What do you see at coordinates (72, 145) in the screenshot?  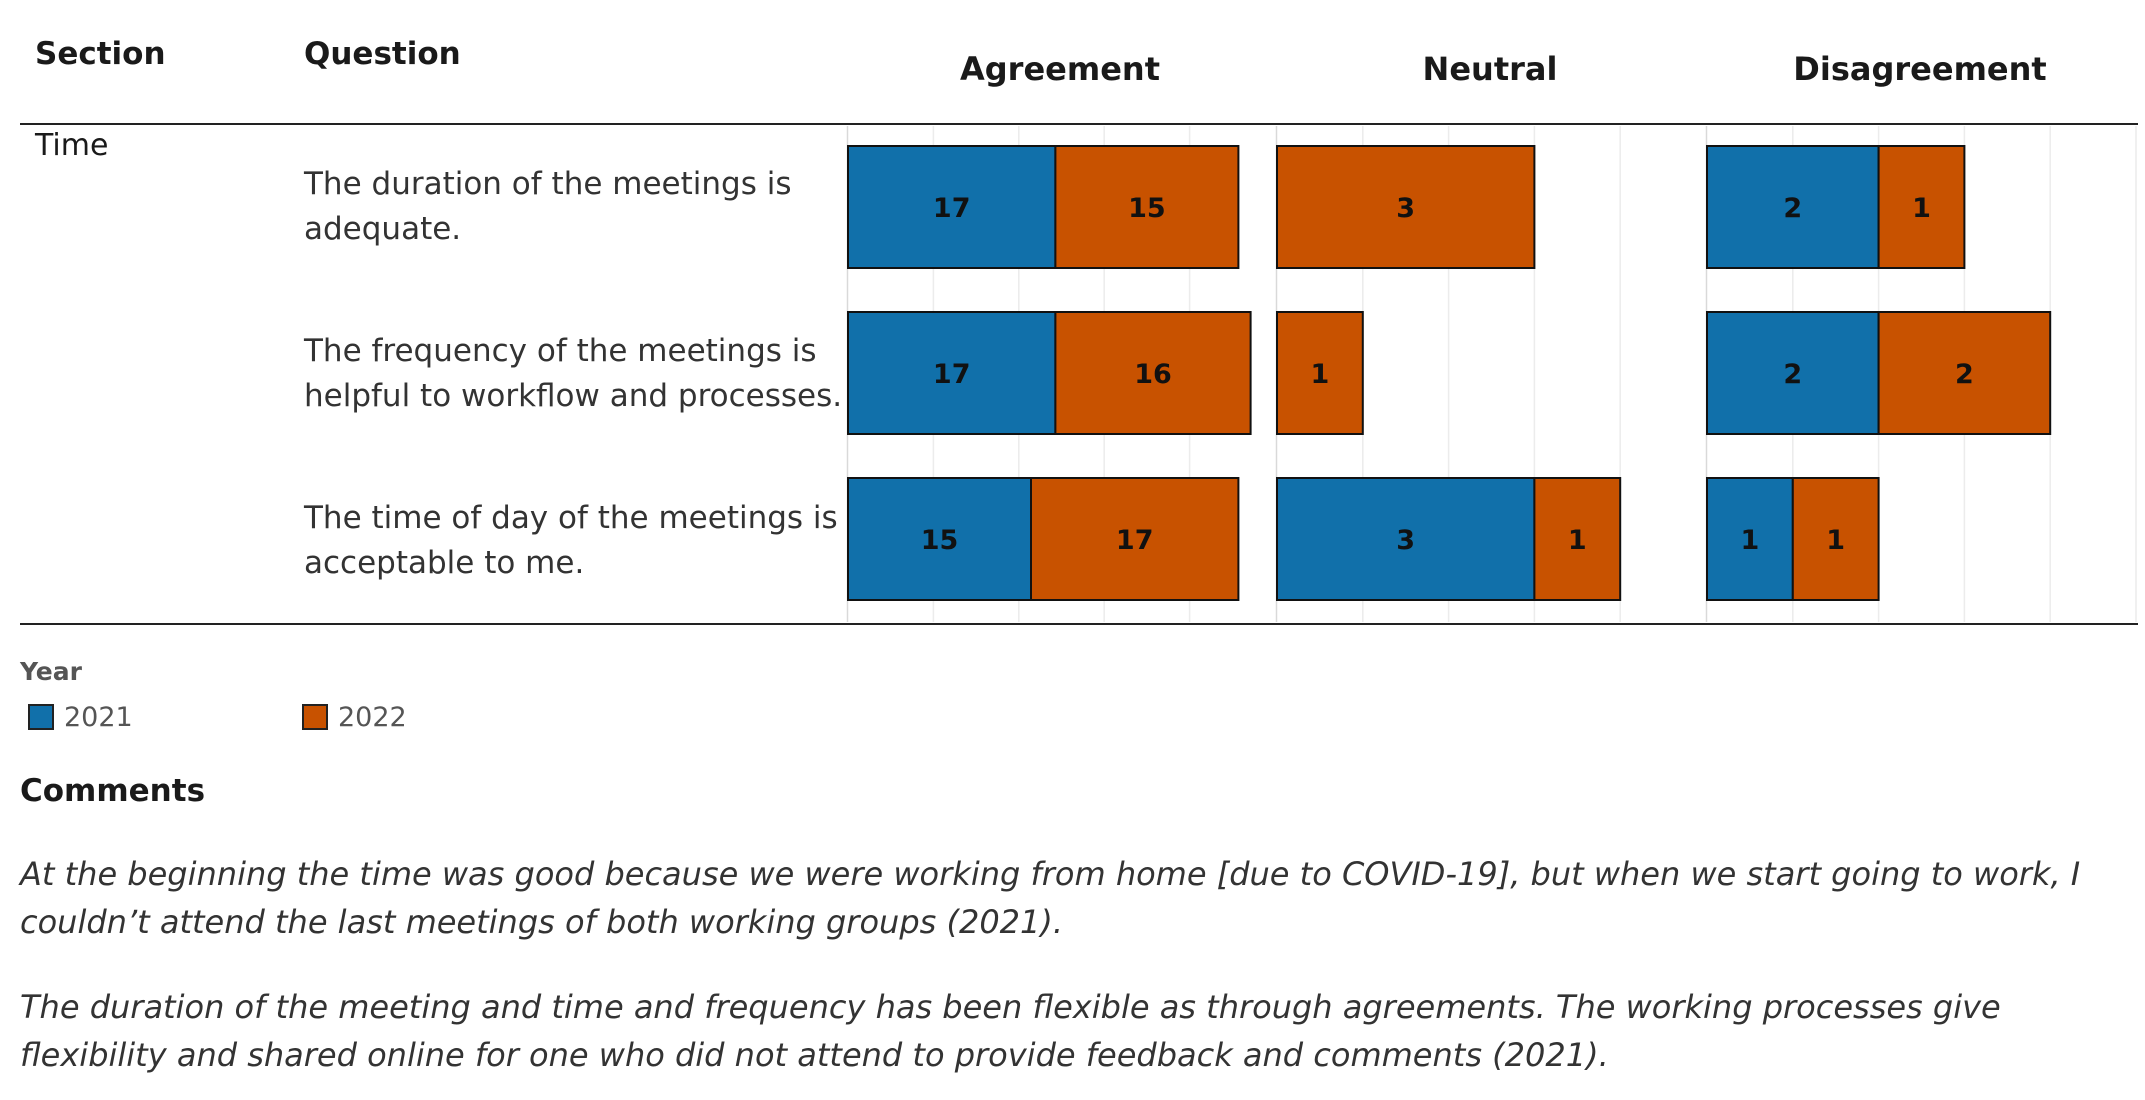 I see `section-label: Time` at bounding box center [72, 145].